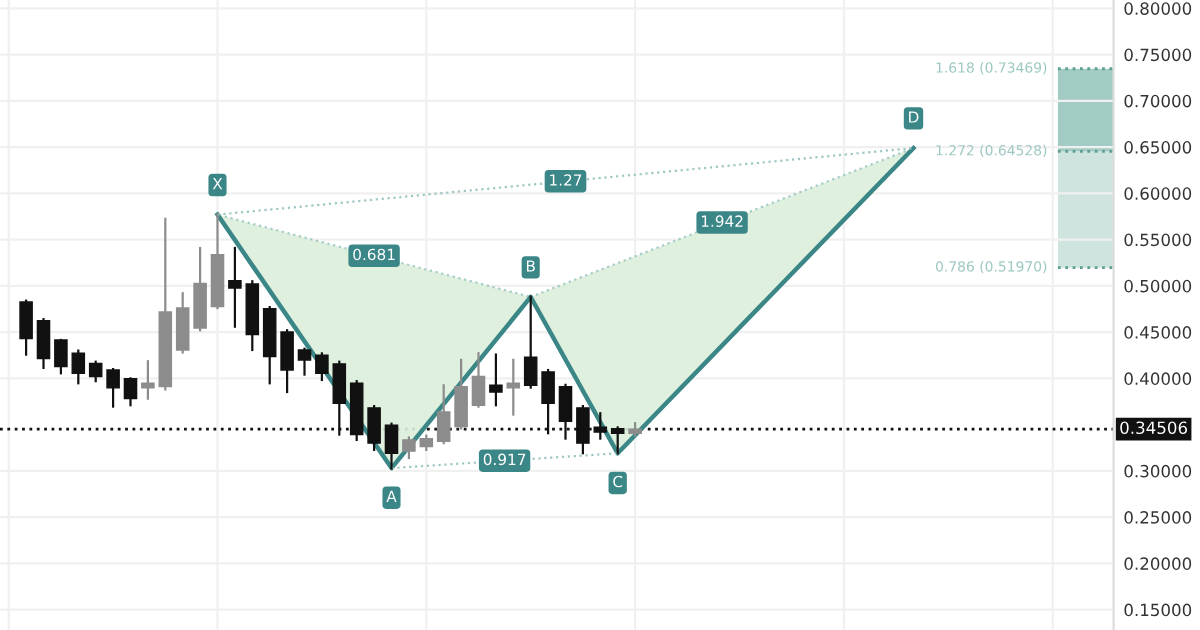 The width and height of the screenshot is (1200, 630). What do you see at coordinates (1158, 378) in the screenshot?
I see `y-tick-label: 0.40000` at bounding box center [1158, 378].